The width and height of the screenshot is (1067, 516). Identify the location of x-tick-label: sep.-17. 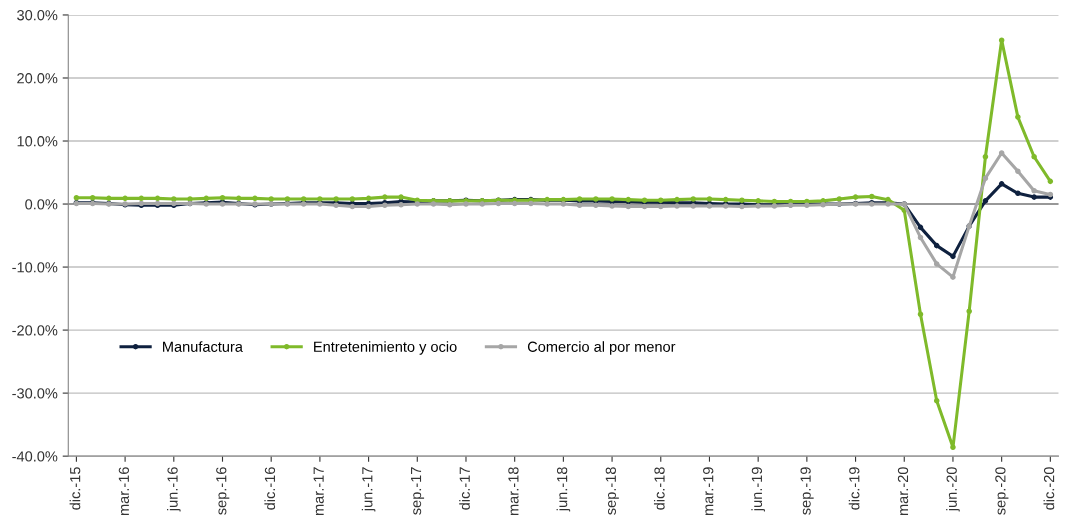
(418, 491).